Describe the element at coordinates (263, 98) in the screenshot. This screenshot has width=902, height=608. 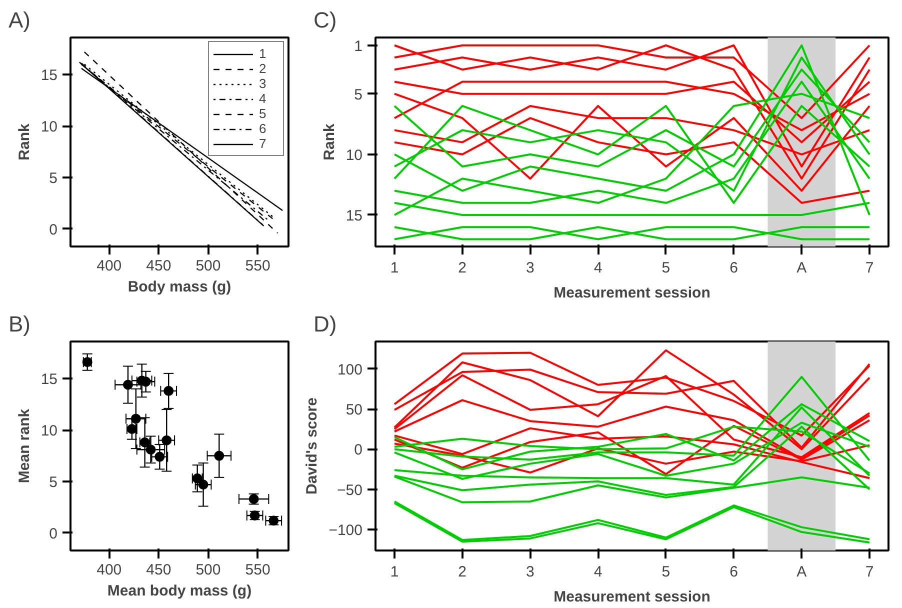
I see `legend-label: 4` at that location.